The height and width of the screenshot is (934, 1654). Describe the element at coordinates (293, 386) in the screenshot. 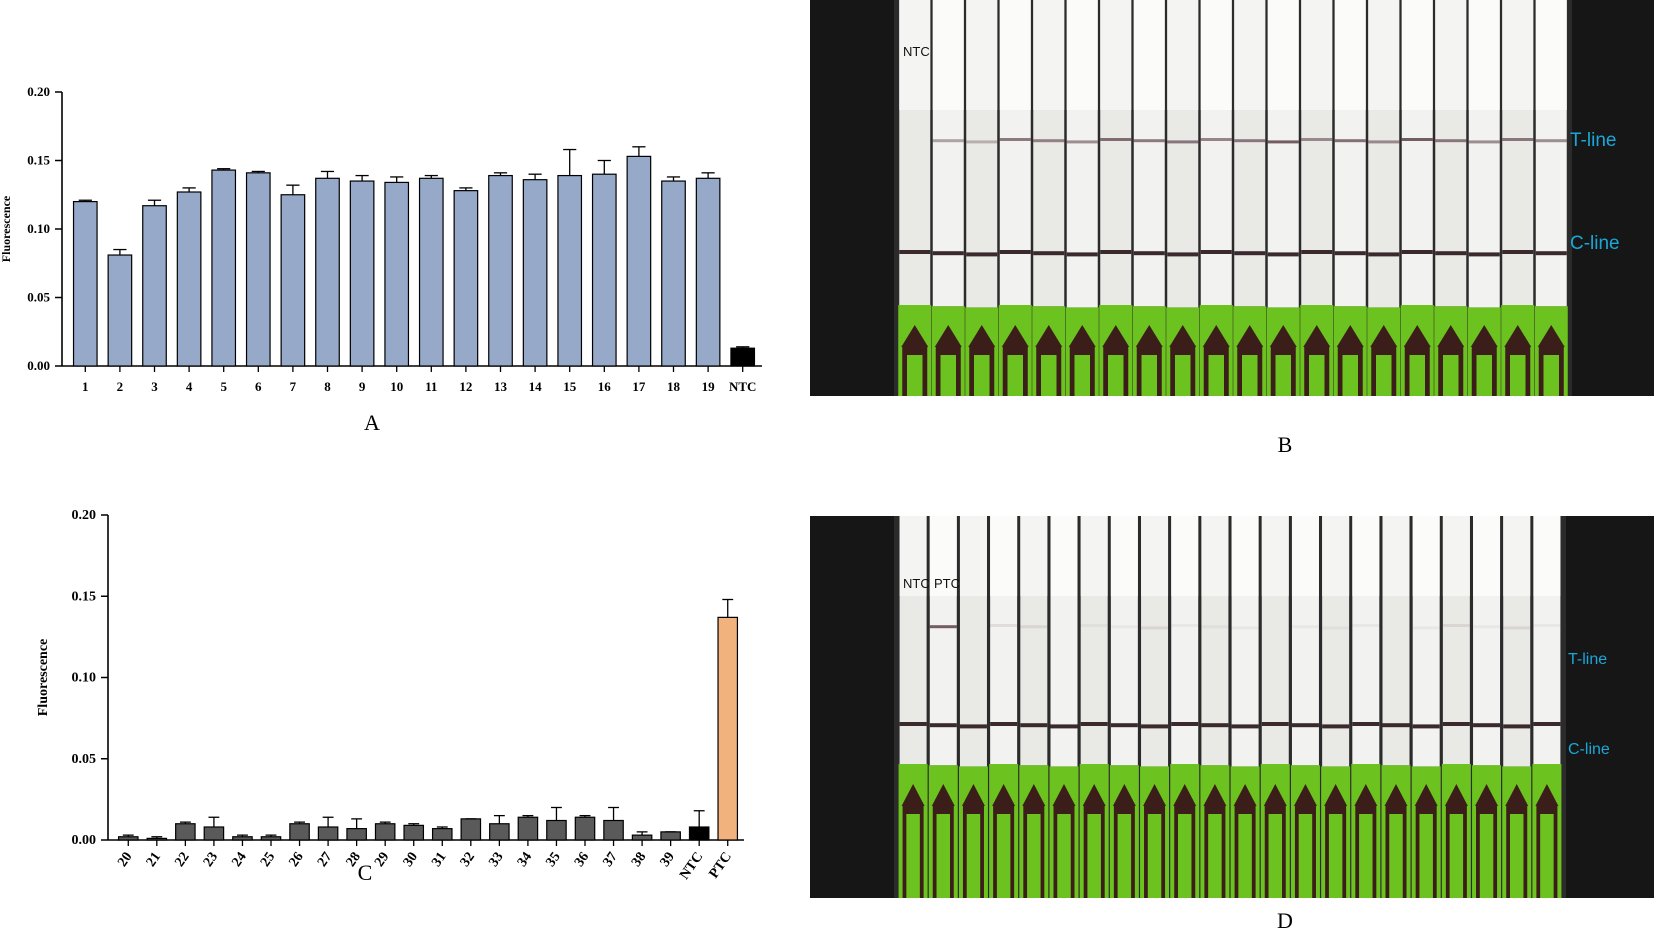

I see `x-tick-label: 7` at that location.